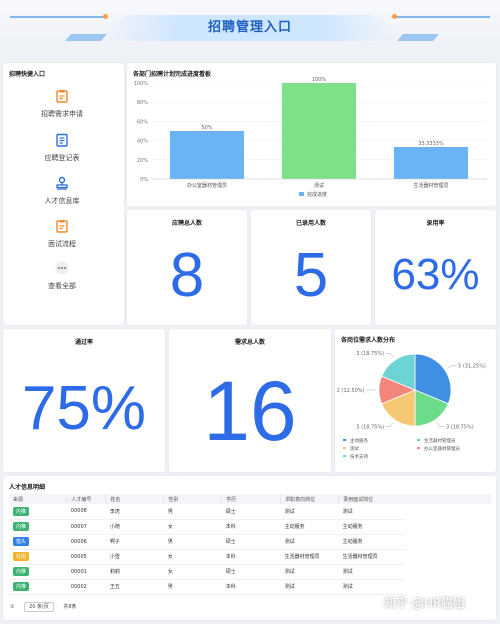  I want to click on source-cell: 社招, so click(38, 557).